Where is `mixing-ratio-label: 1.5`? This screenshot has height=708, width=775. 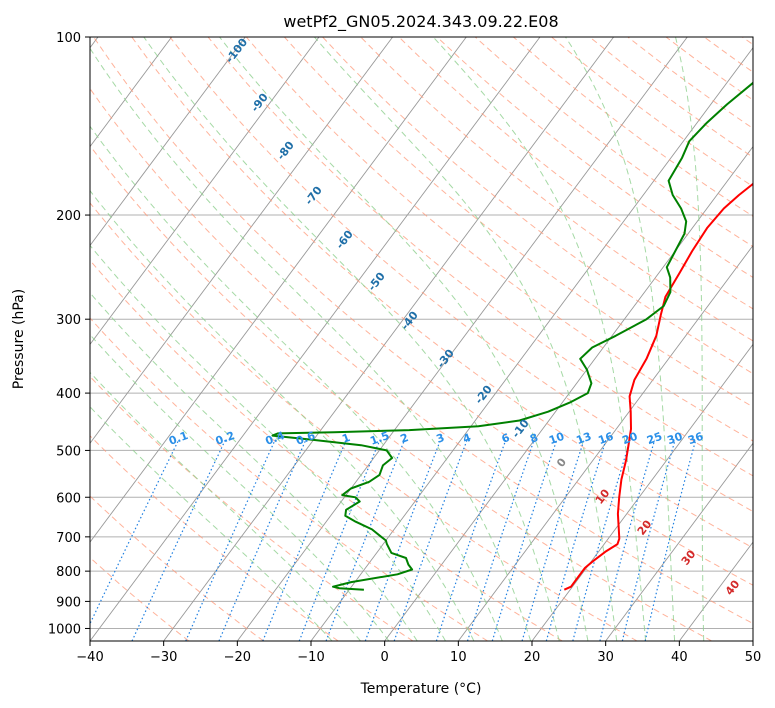
mixing-ratio-label: 1.5 is located at coordinates (379, 438).